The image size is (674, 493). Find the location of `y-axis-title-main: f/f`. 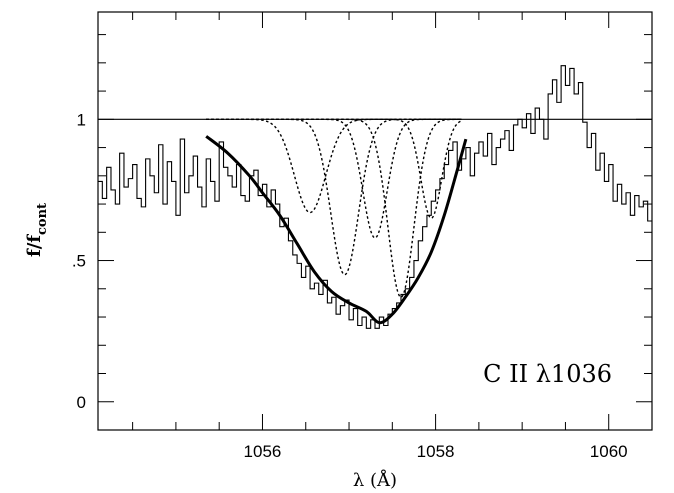

y-axis-title-main: f/f is located at coordinates (34, 245).